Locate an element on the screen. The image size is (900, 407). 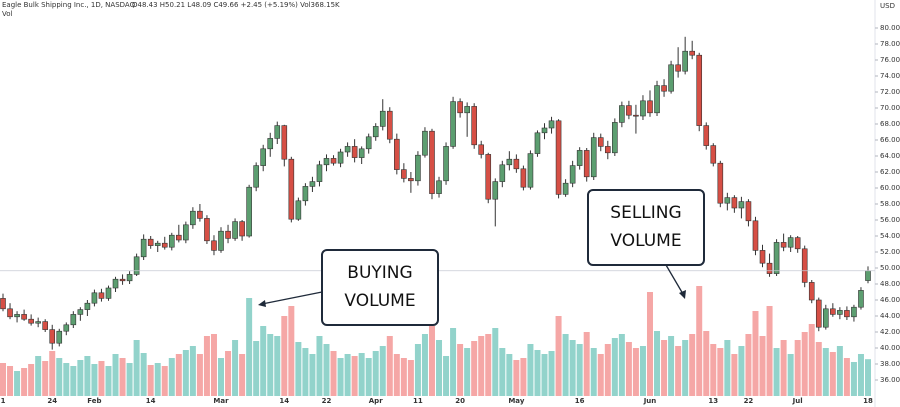
x-tick-label: 14 is located at coordinates (284, 401).